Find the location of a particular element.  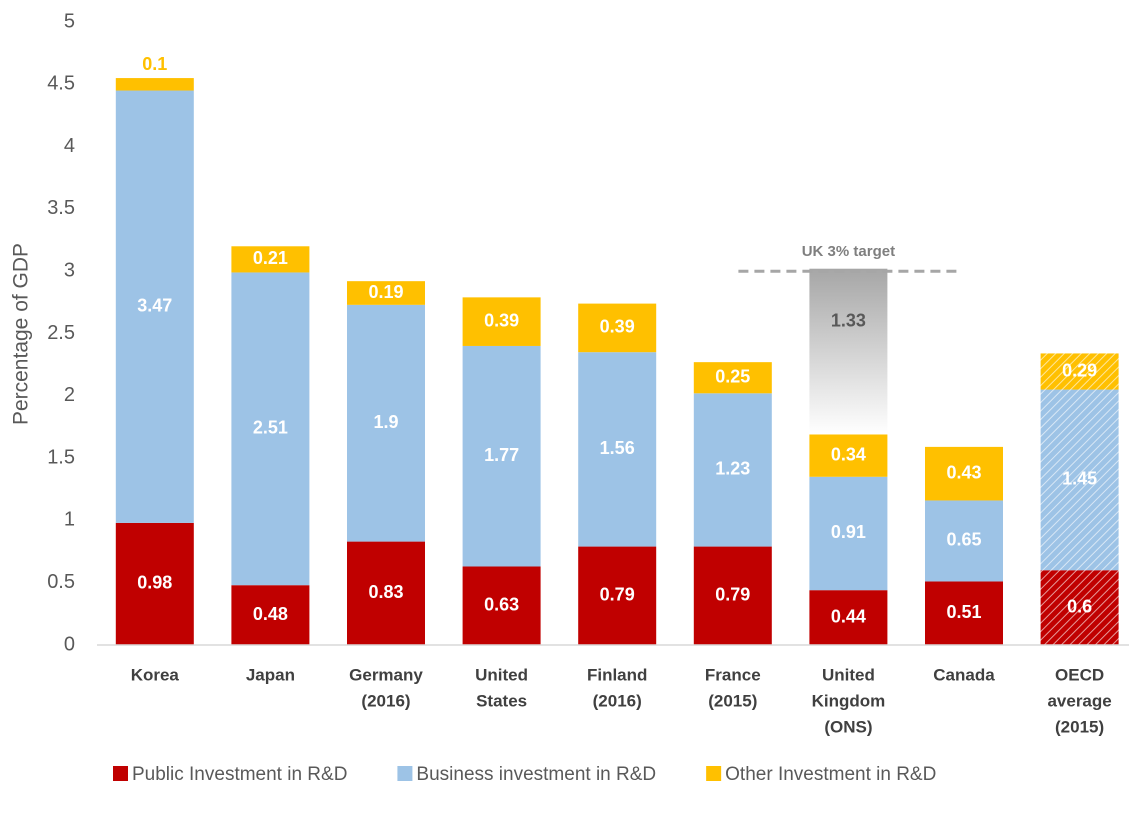

y-tick-label: 1 is located at coordinates (69, 520).